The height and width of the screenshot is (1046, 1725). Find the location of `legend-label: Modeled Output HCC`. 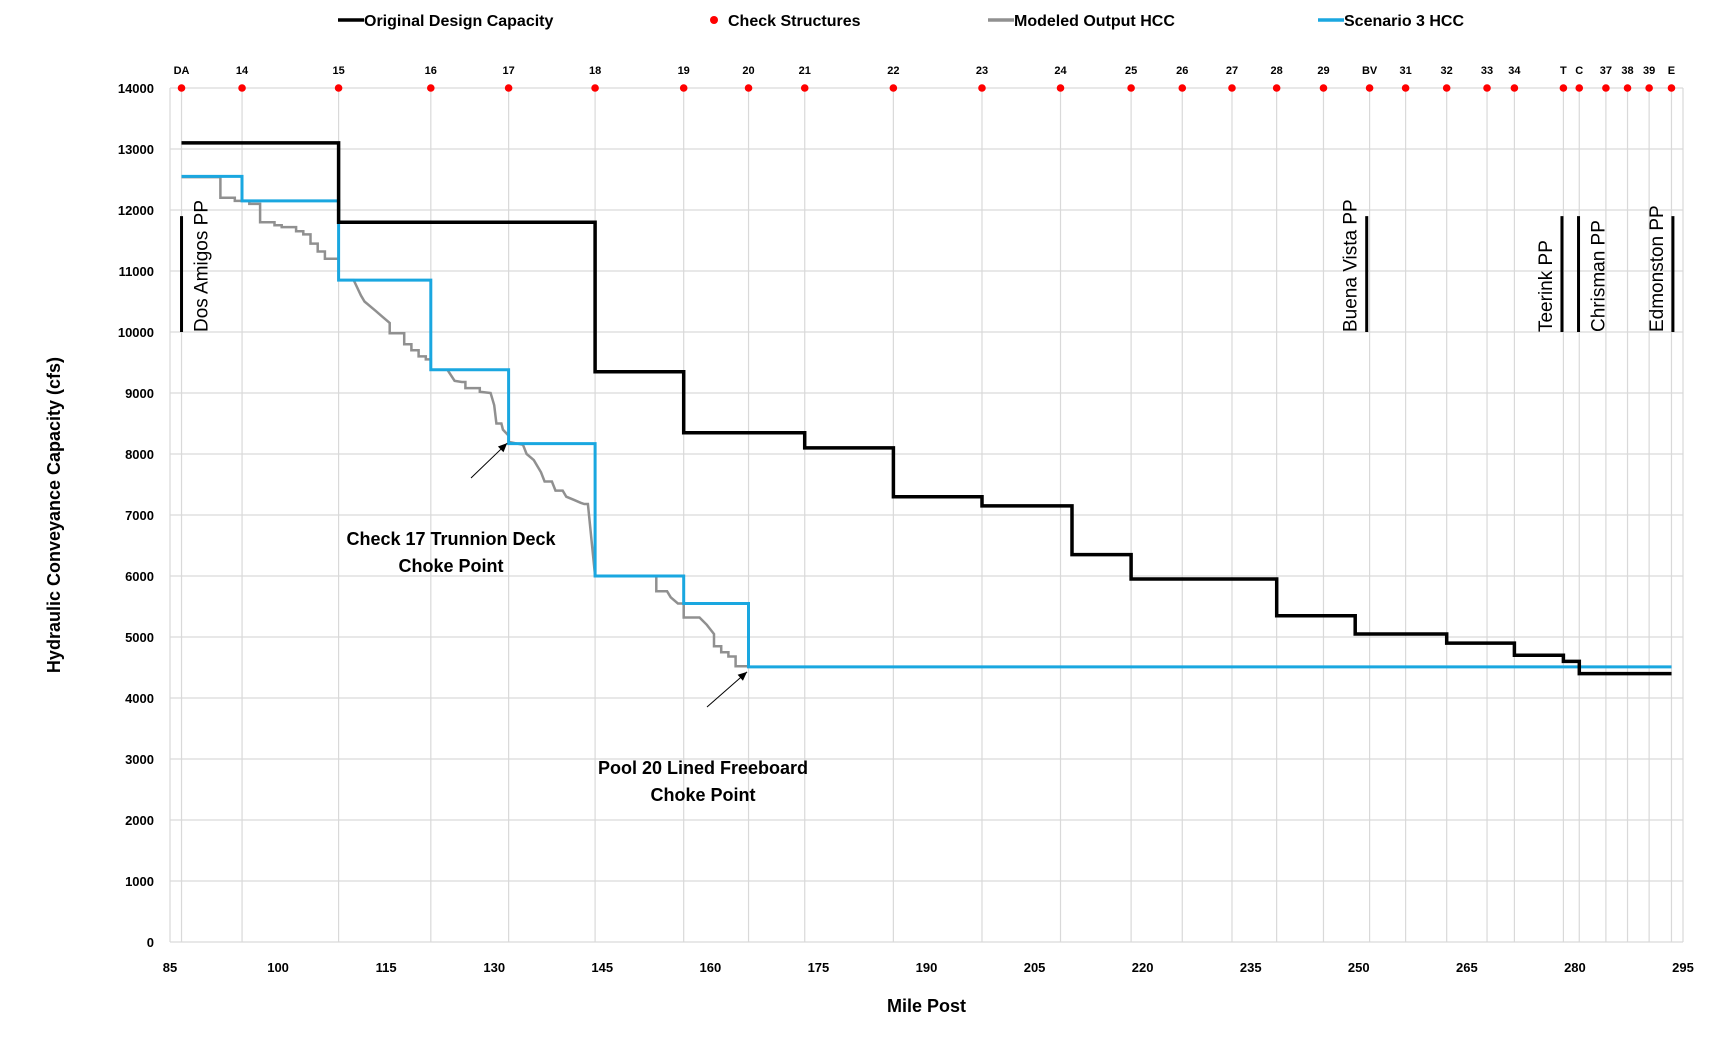

legend-label: Modeled Output HCC is located at coordinates (1094, 21).